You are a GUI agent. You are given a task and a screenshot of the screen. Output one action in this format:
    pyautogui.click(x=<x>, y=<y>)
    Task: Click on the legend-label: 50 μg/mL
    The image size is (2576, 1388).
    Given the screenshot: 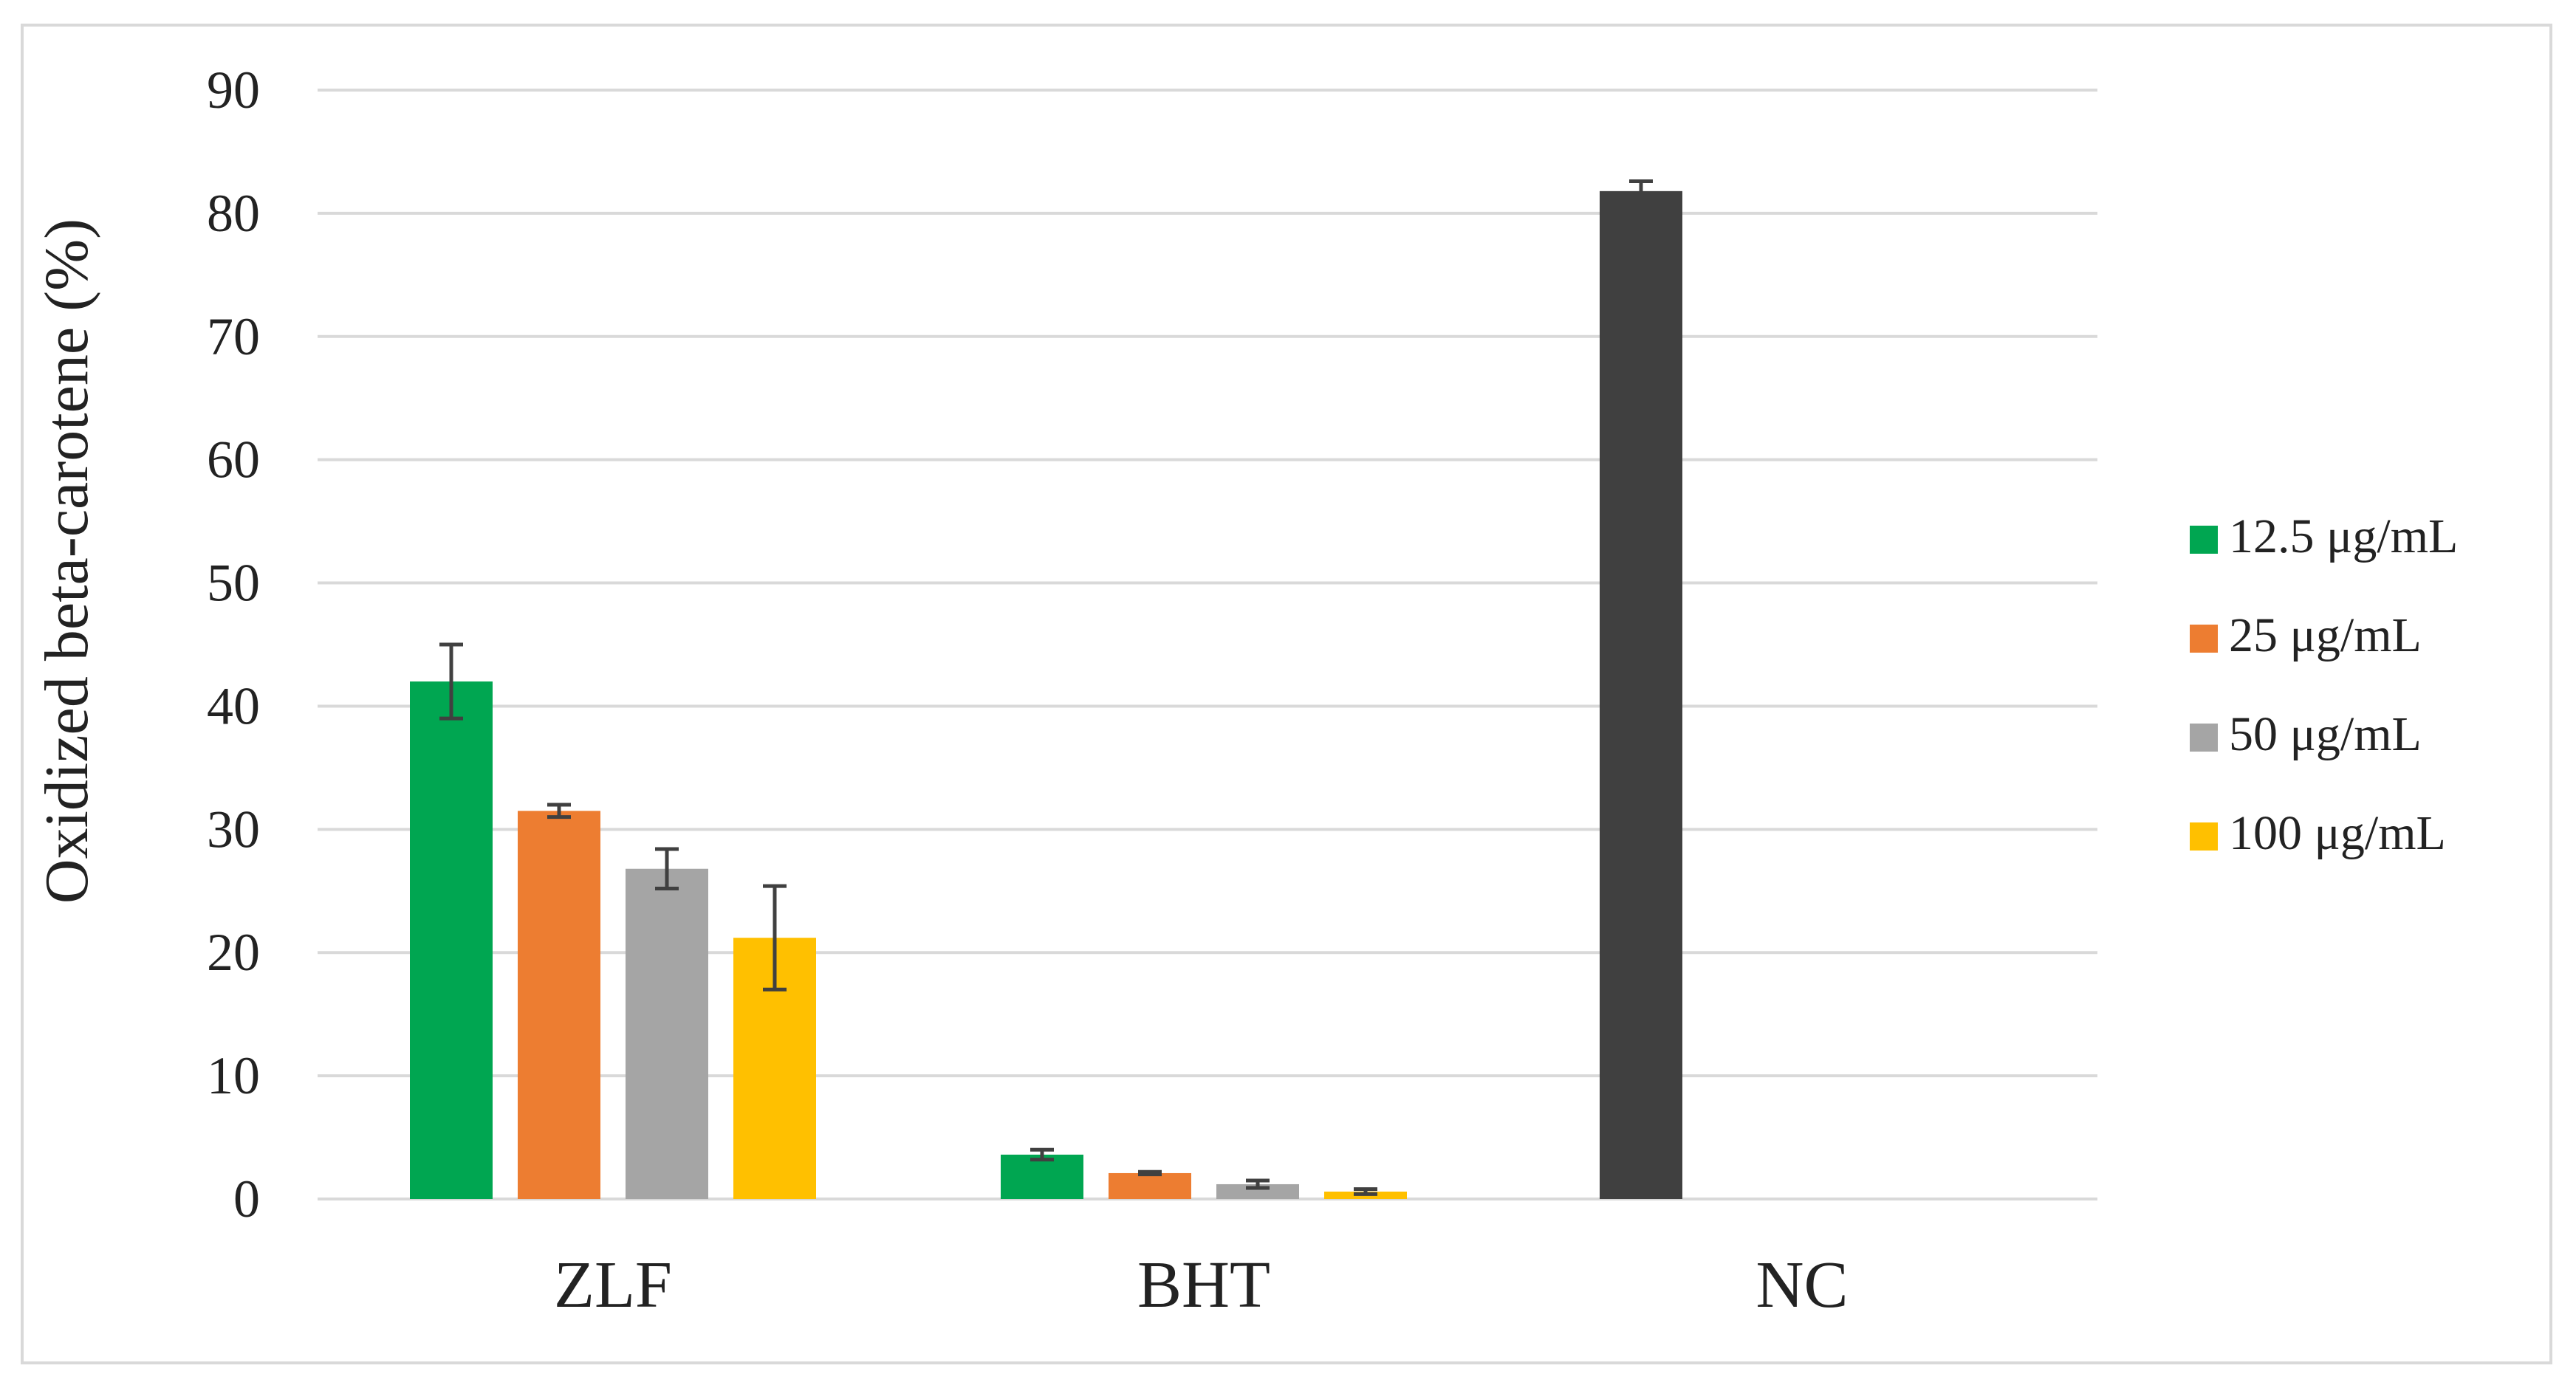 What is the action you would take?
    pyautogui.click(x=2325, y=734)
    